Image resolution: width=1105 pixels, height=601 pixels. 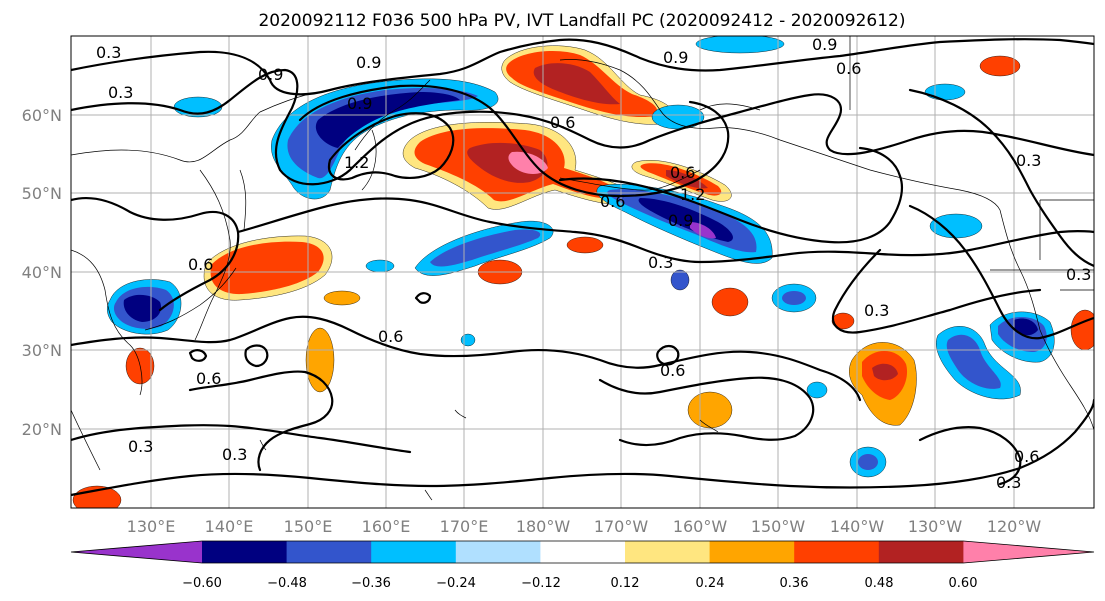 I want to click on lon-label: 140°E, so click(x=229, y=526).